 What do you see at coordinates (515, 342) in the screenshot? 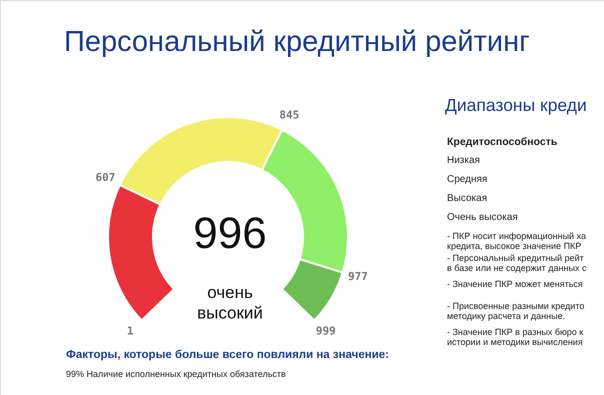
I see `text: истории и методики вычисления` at bounding box center [515, 342].